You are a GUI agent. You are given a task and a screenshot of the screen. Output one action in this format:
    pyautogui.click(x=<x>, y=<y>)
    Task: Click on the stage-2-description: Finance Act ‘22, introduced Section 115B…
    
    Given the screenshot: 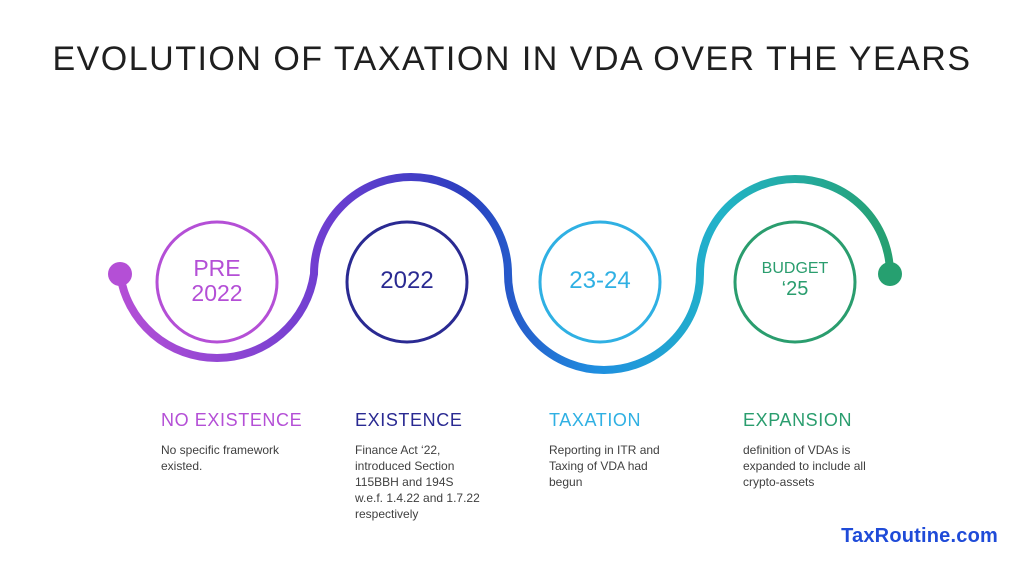 What is the action you would take?
    pyautogui.click(x=430, y=482)
    